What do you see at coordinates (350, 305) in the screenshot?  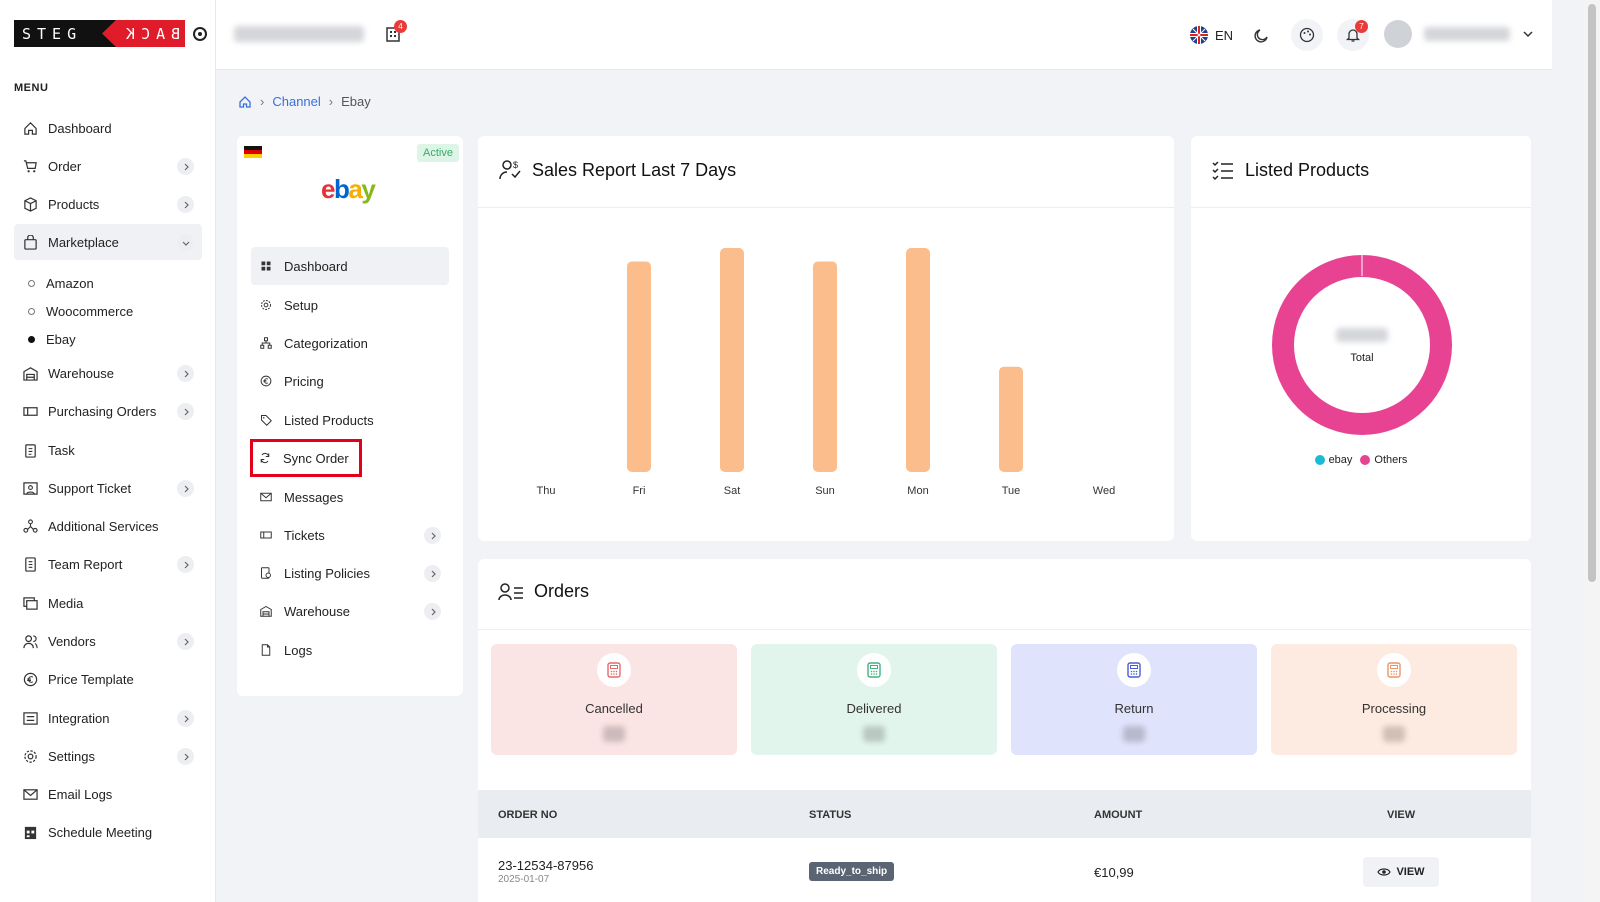 I see `channel-nav-setup: Setup` at bounding box center [350, 305].